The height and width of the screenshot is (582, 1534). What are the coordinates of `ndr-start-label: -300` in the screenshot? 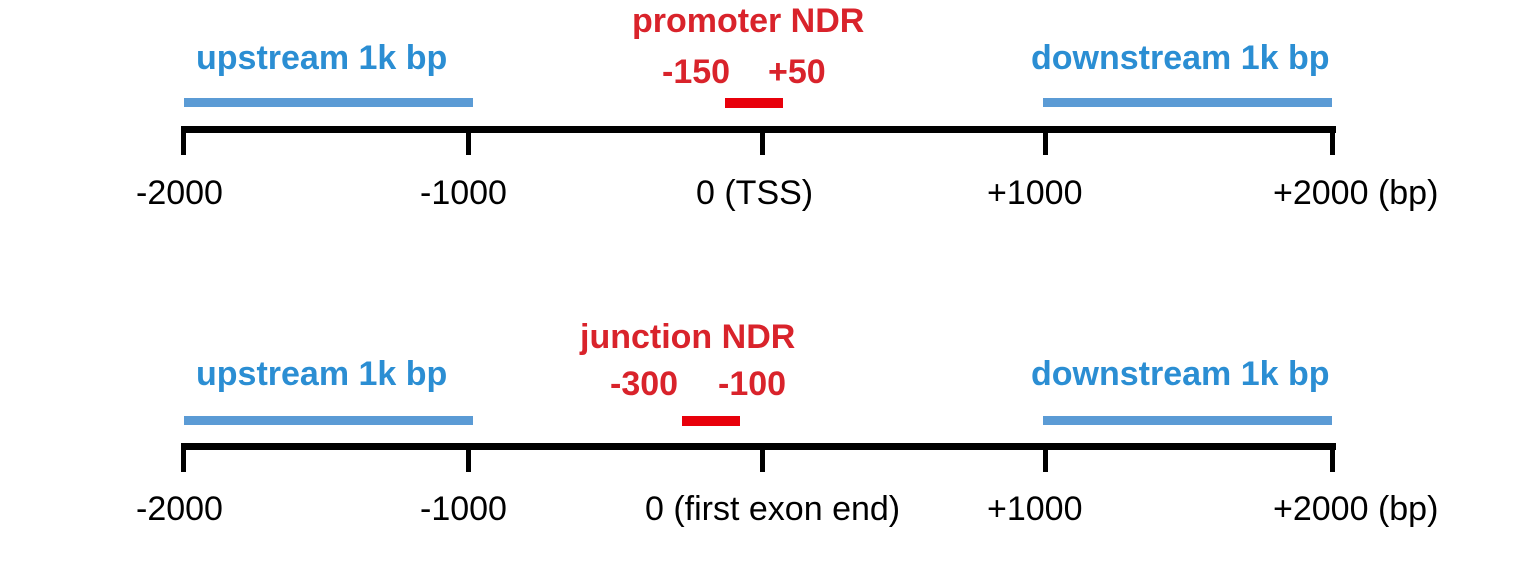 It's located at (644, 384).